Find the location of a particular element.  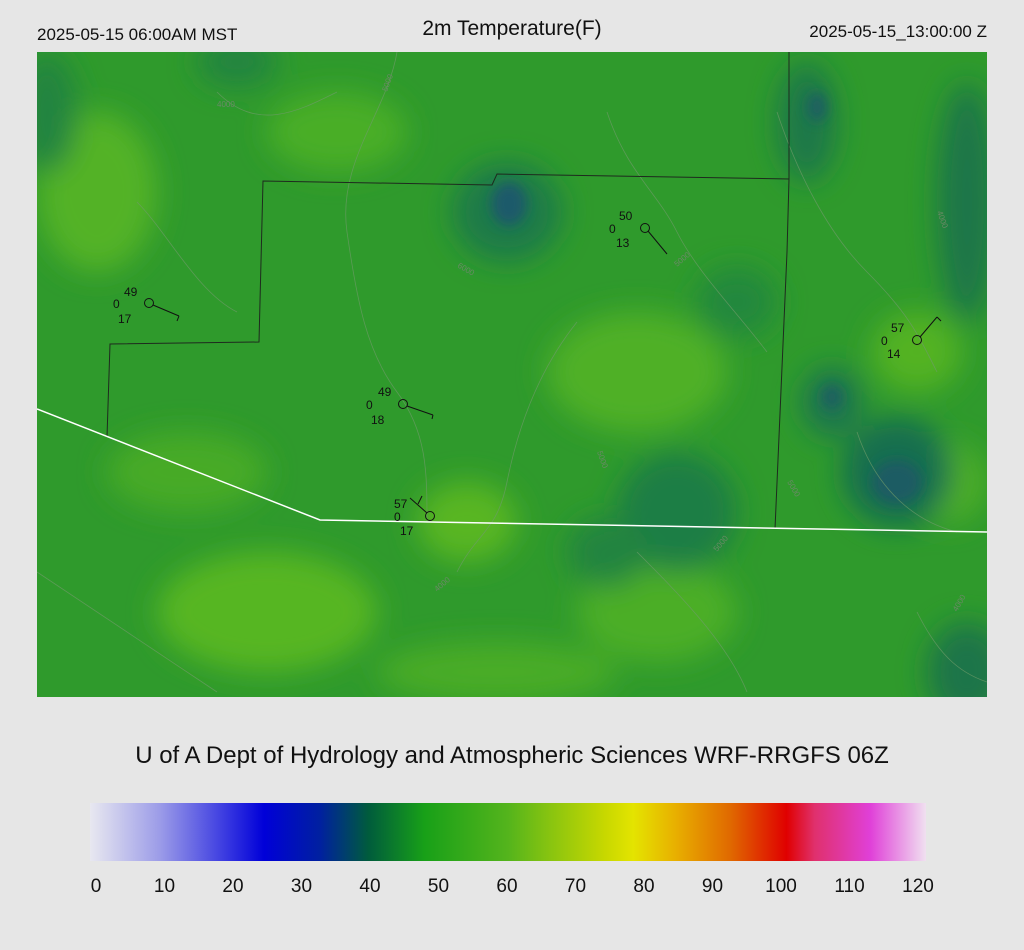

colorbar-tick: 40 is located at coordinates (370, 886).